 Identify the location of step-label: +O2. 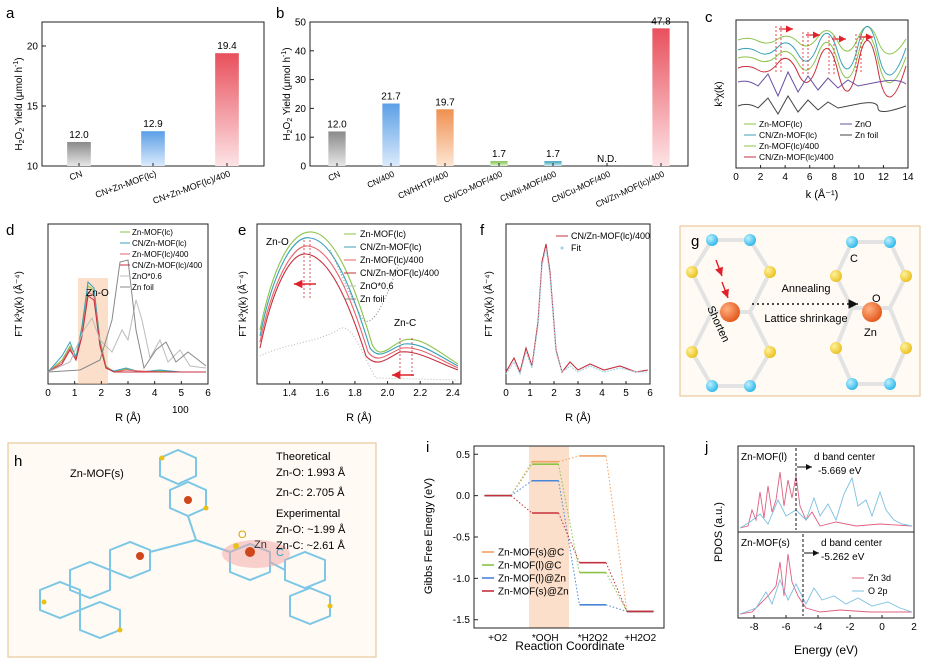
(498, 638).